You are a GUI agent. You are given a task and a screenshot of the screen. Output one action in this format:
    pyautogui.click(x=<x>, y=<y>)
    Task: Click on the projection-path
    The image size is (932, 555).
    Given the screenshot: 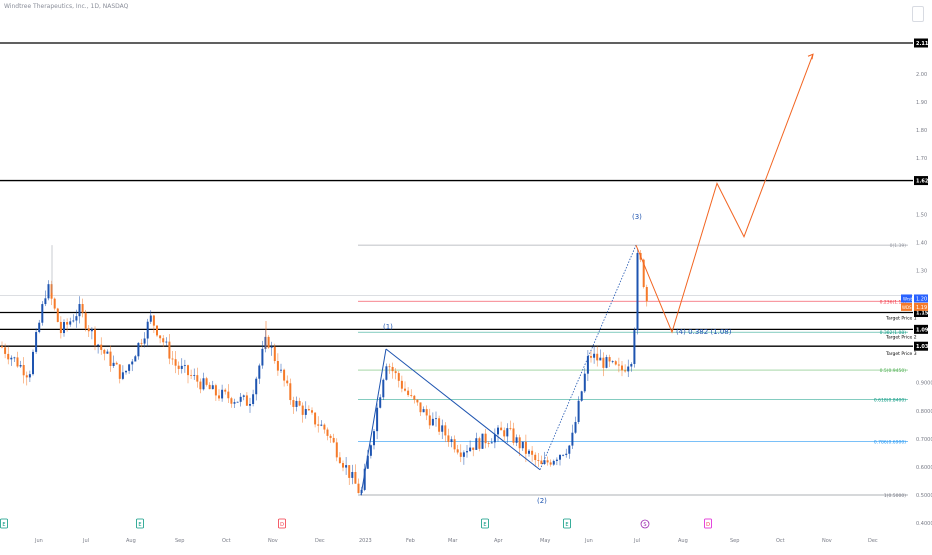 What is the action you would take?
    pyautogui.click(x=724, y=194)
    